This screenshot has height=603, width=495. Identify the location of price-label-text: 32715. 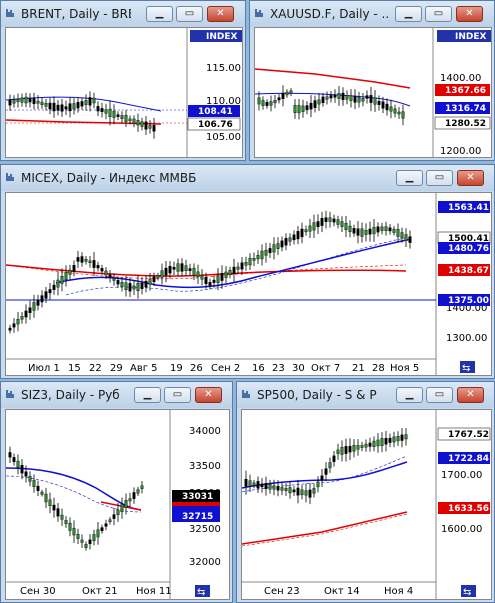
(197, 517).